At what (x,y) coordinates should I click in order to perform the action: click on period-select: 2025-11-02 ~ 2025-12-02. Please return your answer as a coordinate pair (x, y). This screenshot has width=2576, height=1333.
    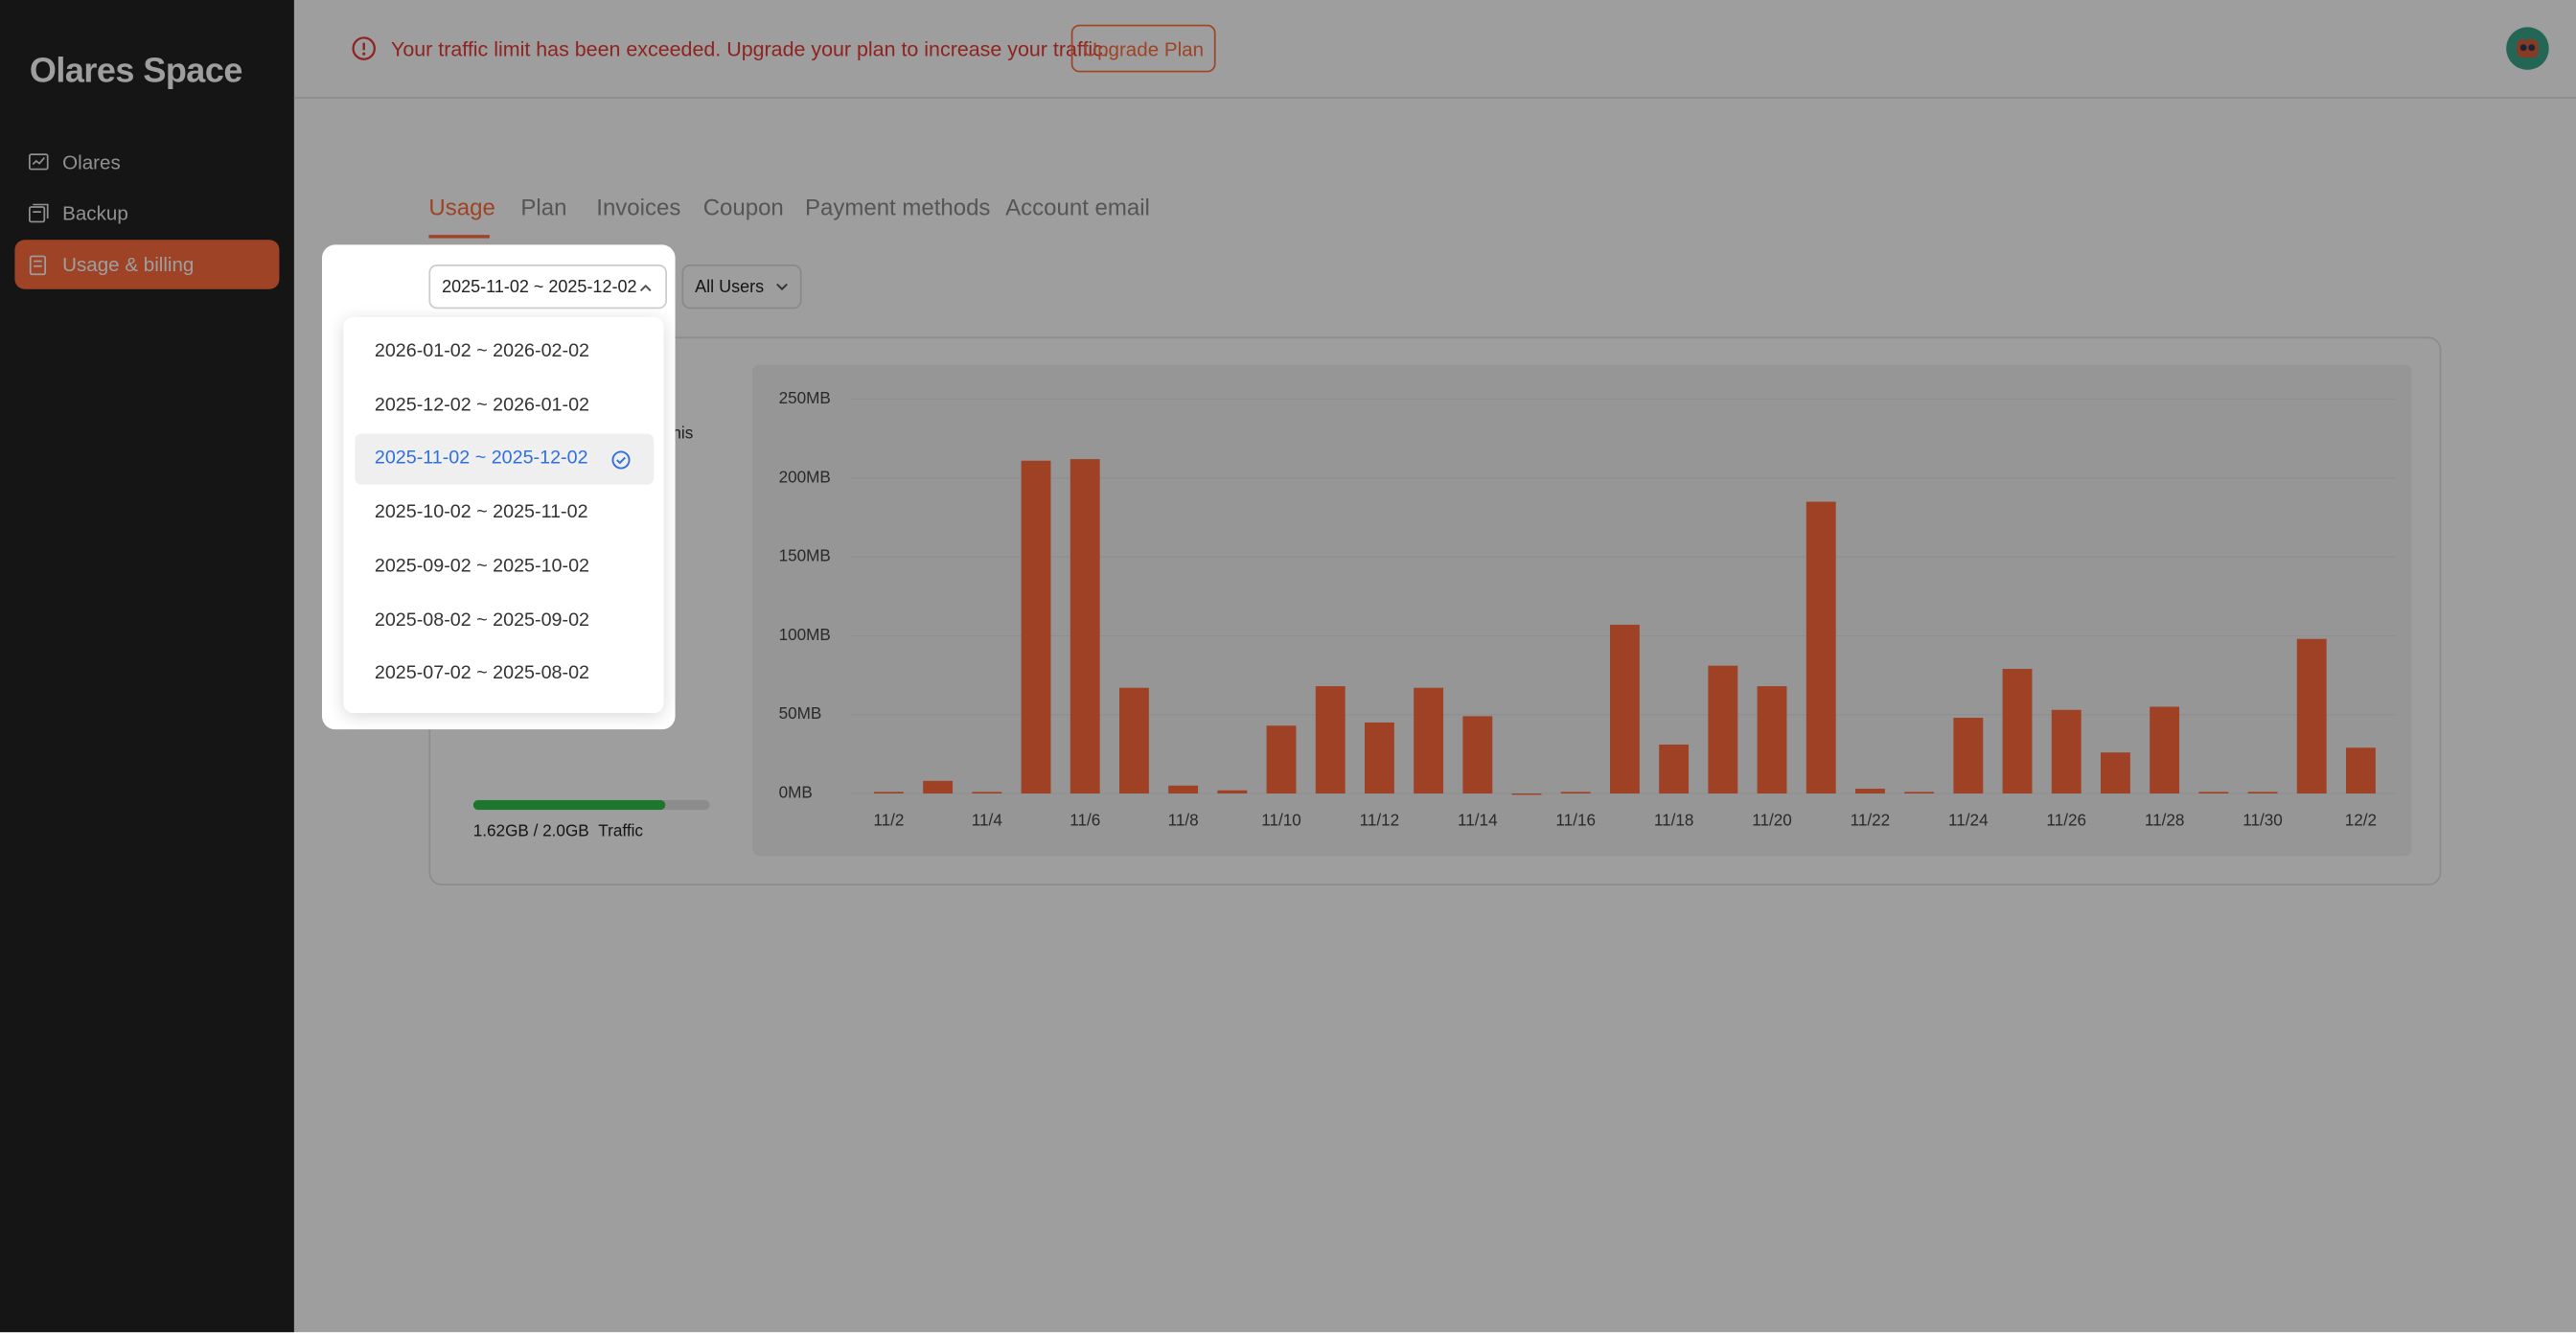
    Looking at the image, I should click on (548, 287).